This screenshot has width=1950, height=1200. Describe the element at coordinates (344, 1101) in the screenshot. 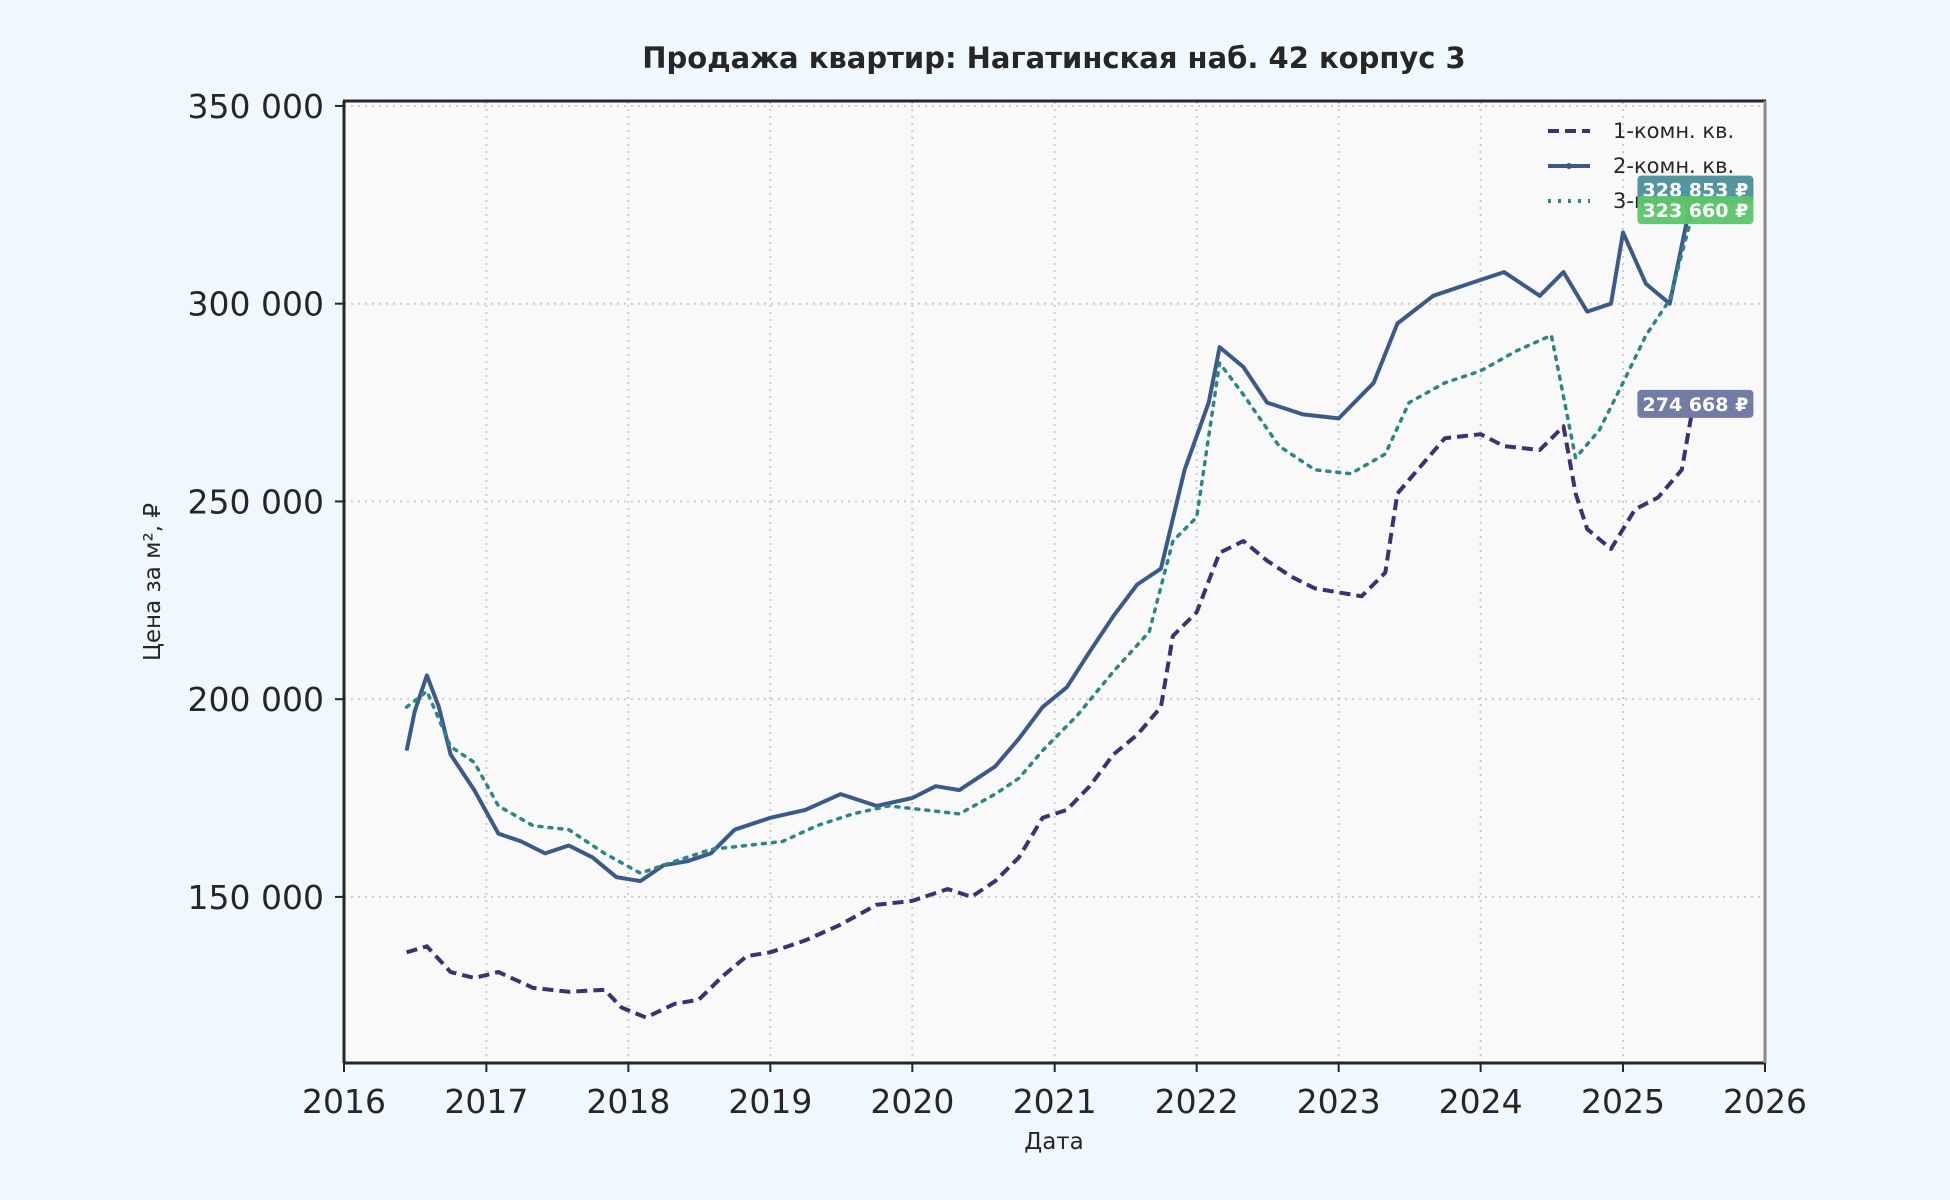

I see `x-tick-label: 2016` at that location.